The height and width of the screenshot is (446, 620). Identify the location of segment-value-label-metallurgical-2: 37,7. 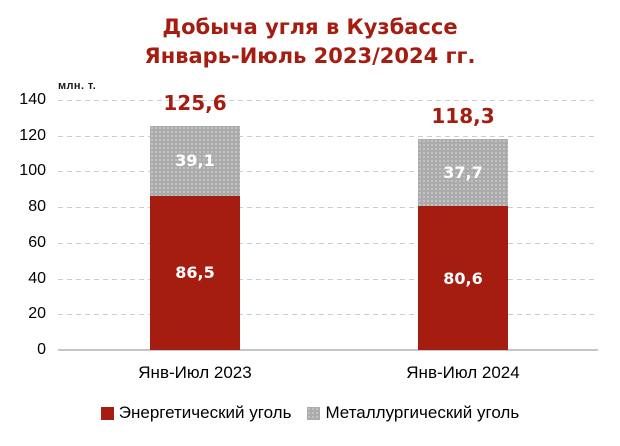
(463, 172).